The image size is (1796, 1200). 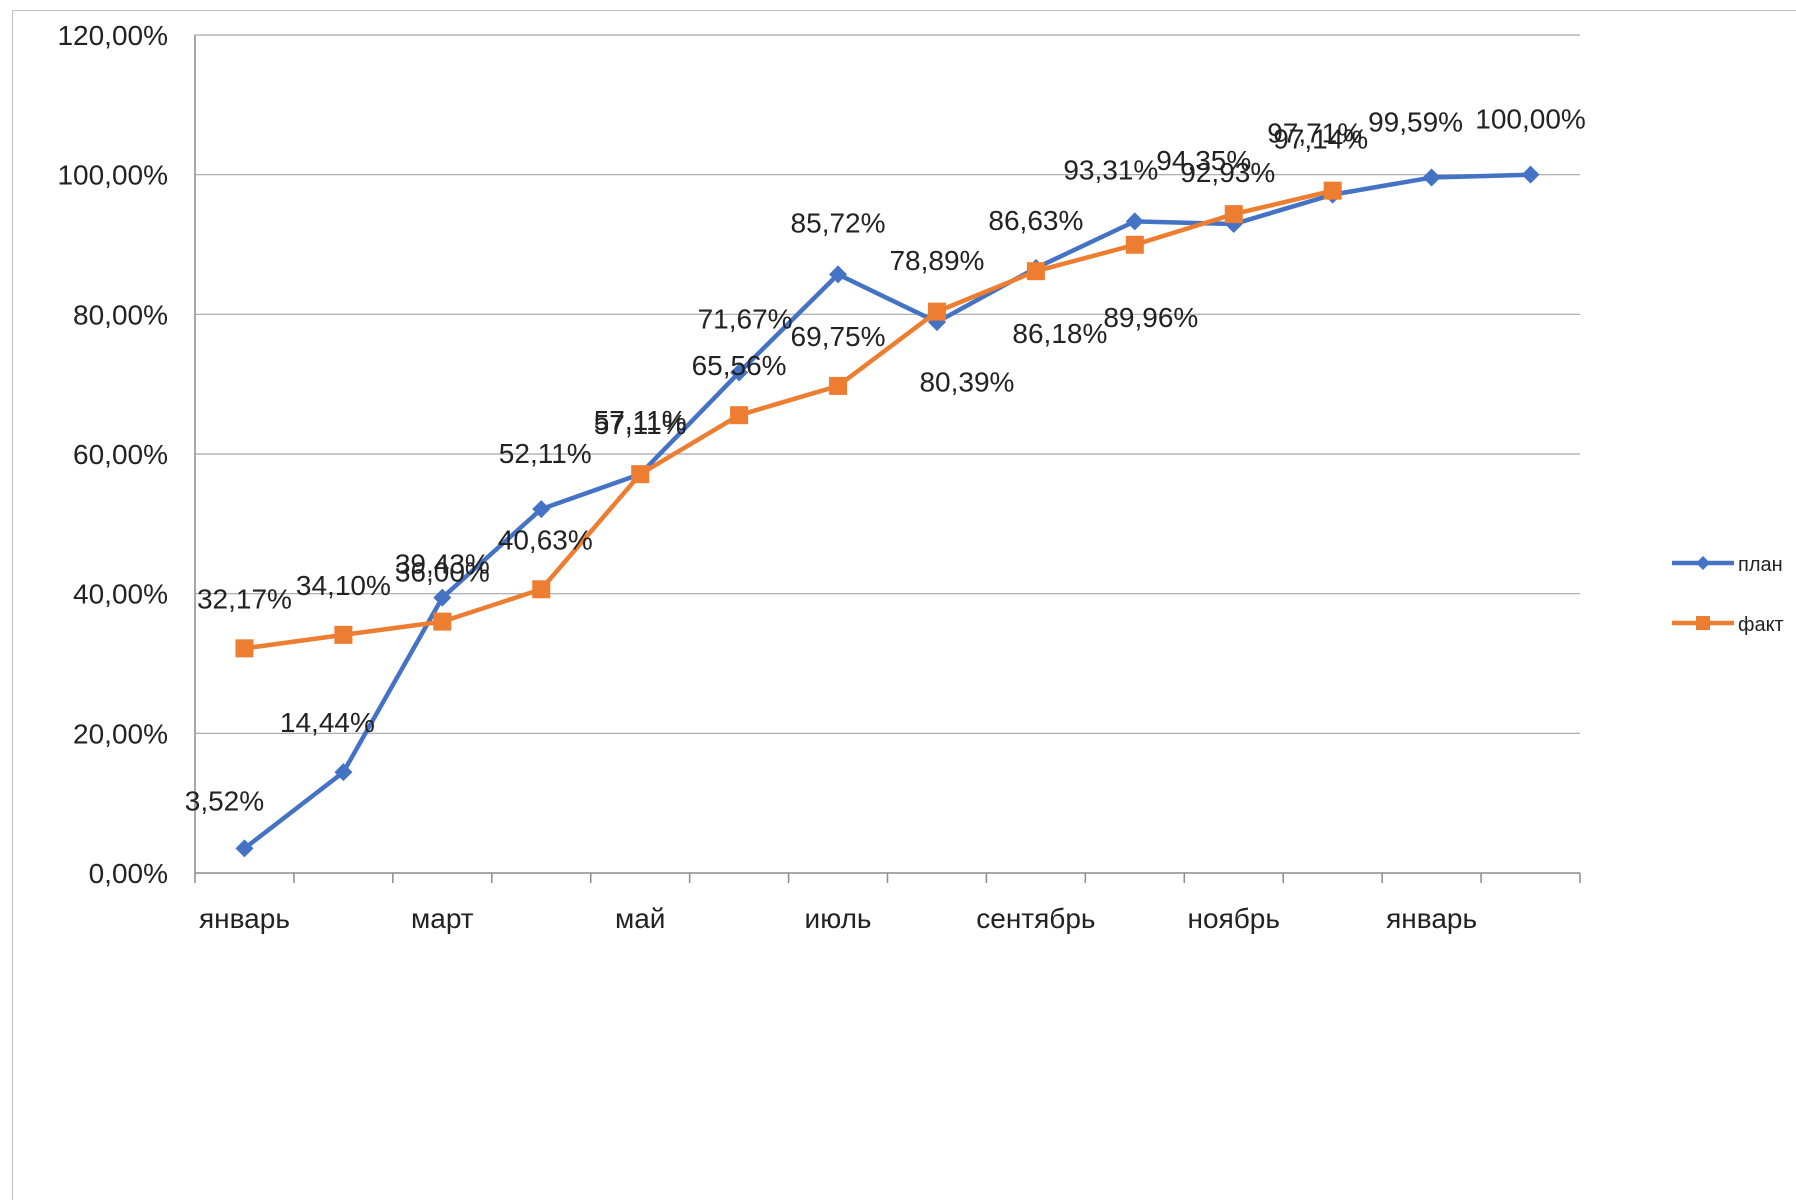 What do you see at coordinates (1035, 918) in the screenshot?
I see `x-tick-label: сентябрь` at bounding box center [1035, 918].